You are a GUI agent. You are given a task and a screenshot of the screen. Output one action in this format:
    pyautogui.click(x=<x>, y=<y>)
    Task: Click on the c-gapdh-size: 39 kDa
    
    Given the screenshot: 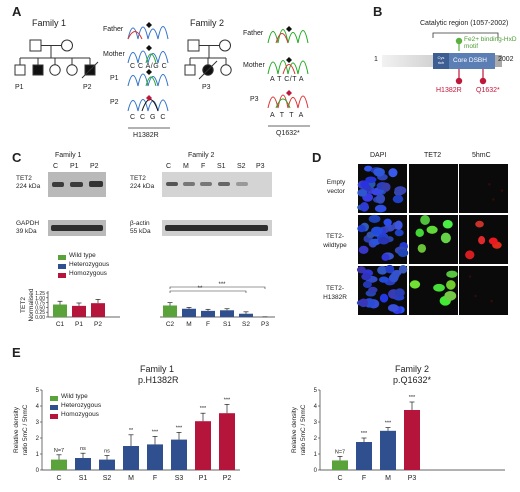 What is the action you would take?
    pyautogui.click(x=26, y=231)
    